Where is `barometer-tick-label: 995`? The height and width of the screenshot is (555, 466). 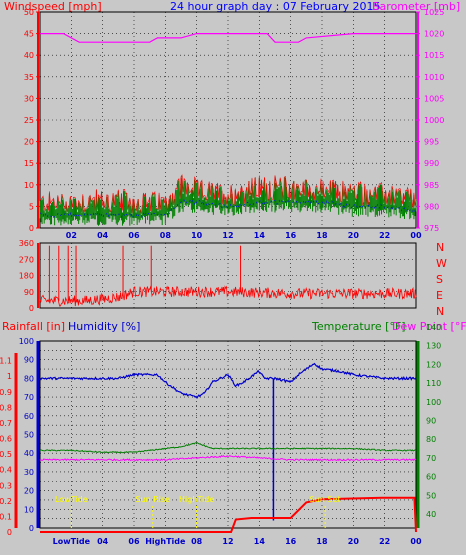 barometer-tick-label: 995 is located at coordinates (431, 142).